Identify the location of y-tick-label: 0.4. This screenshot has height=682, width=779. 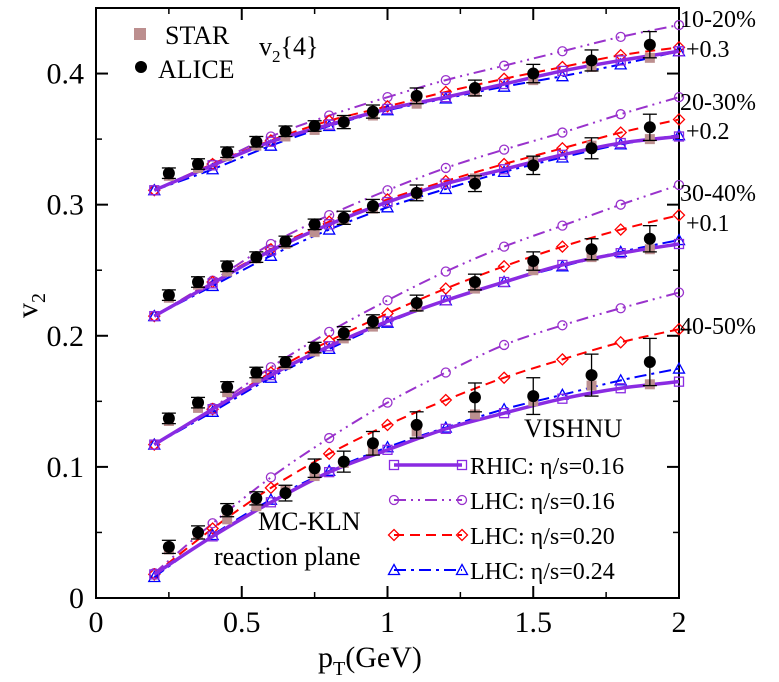
(66, 74).